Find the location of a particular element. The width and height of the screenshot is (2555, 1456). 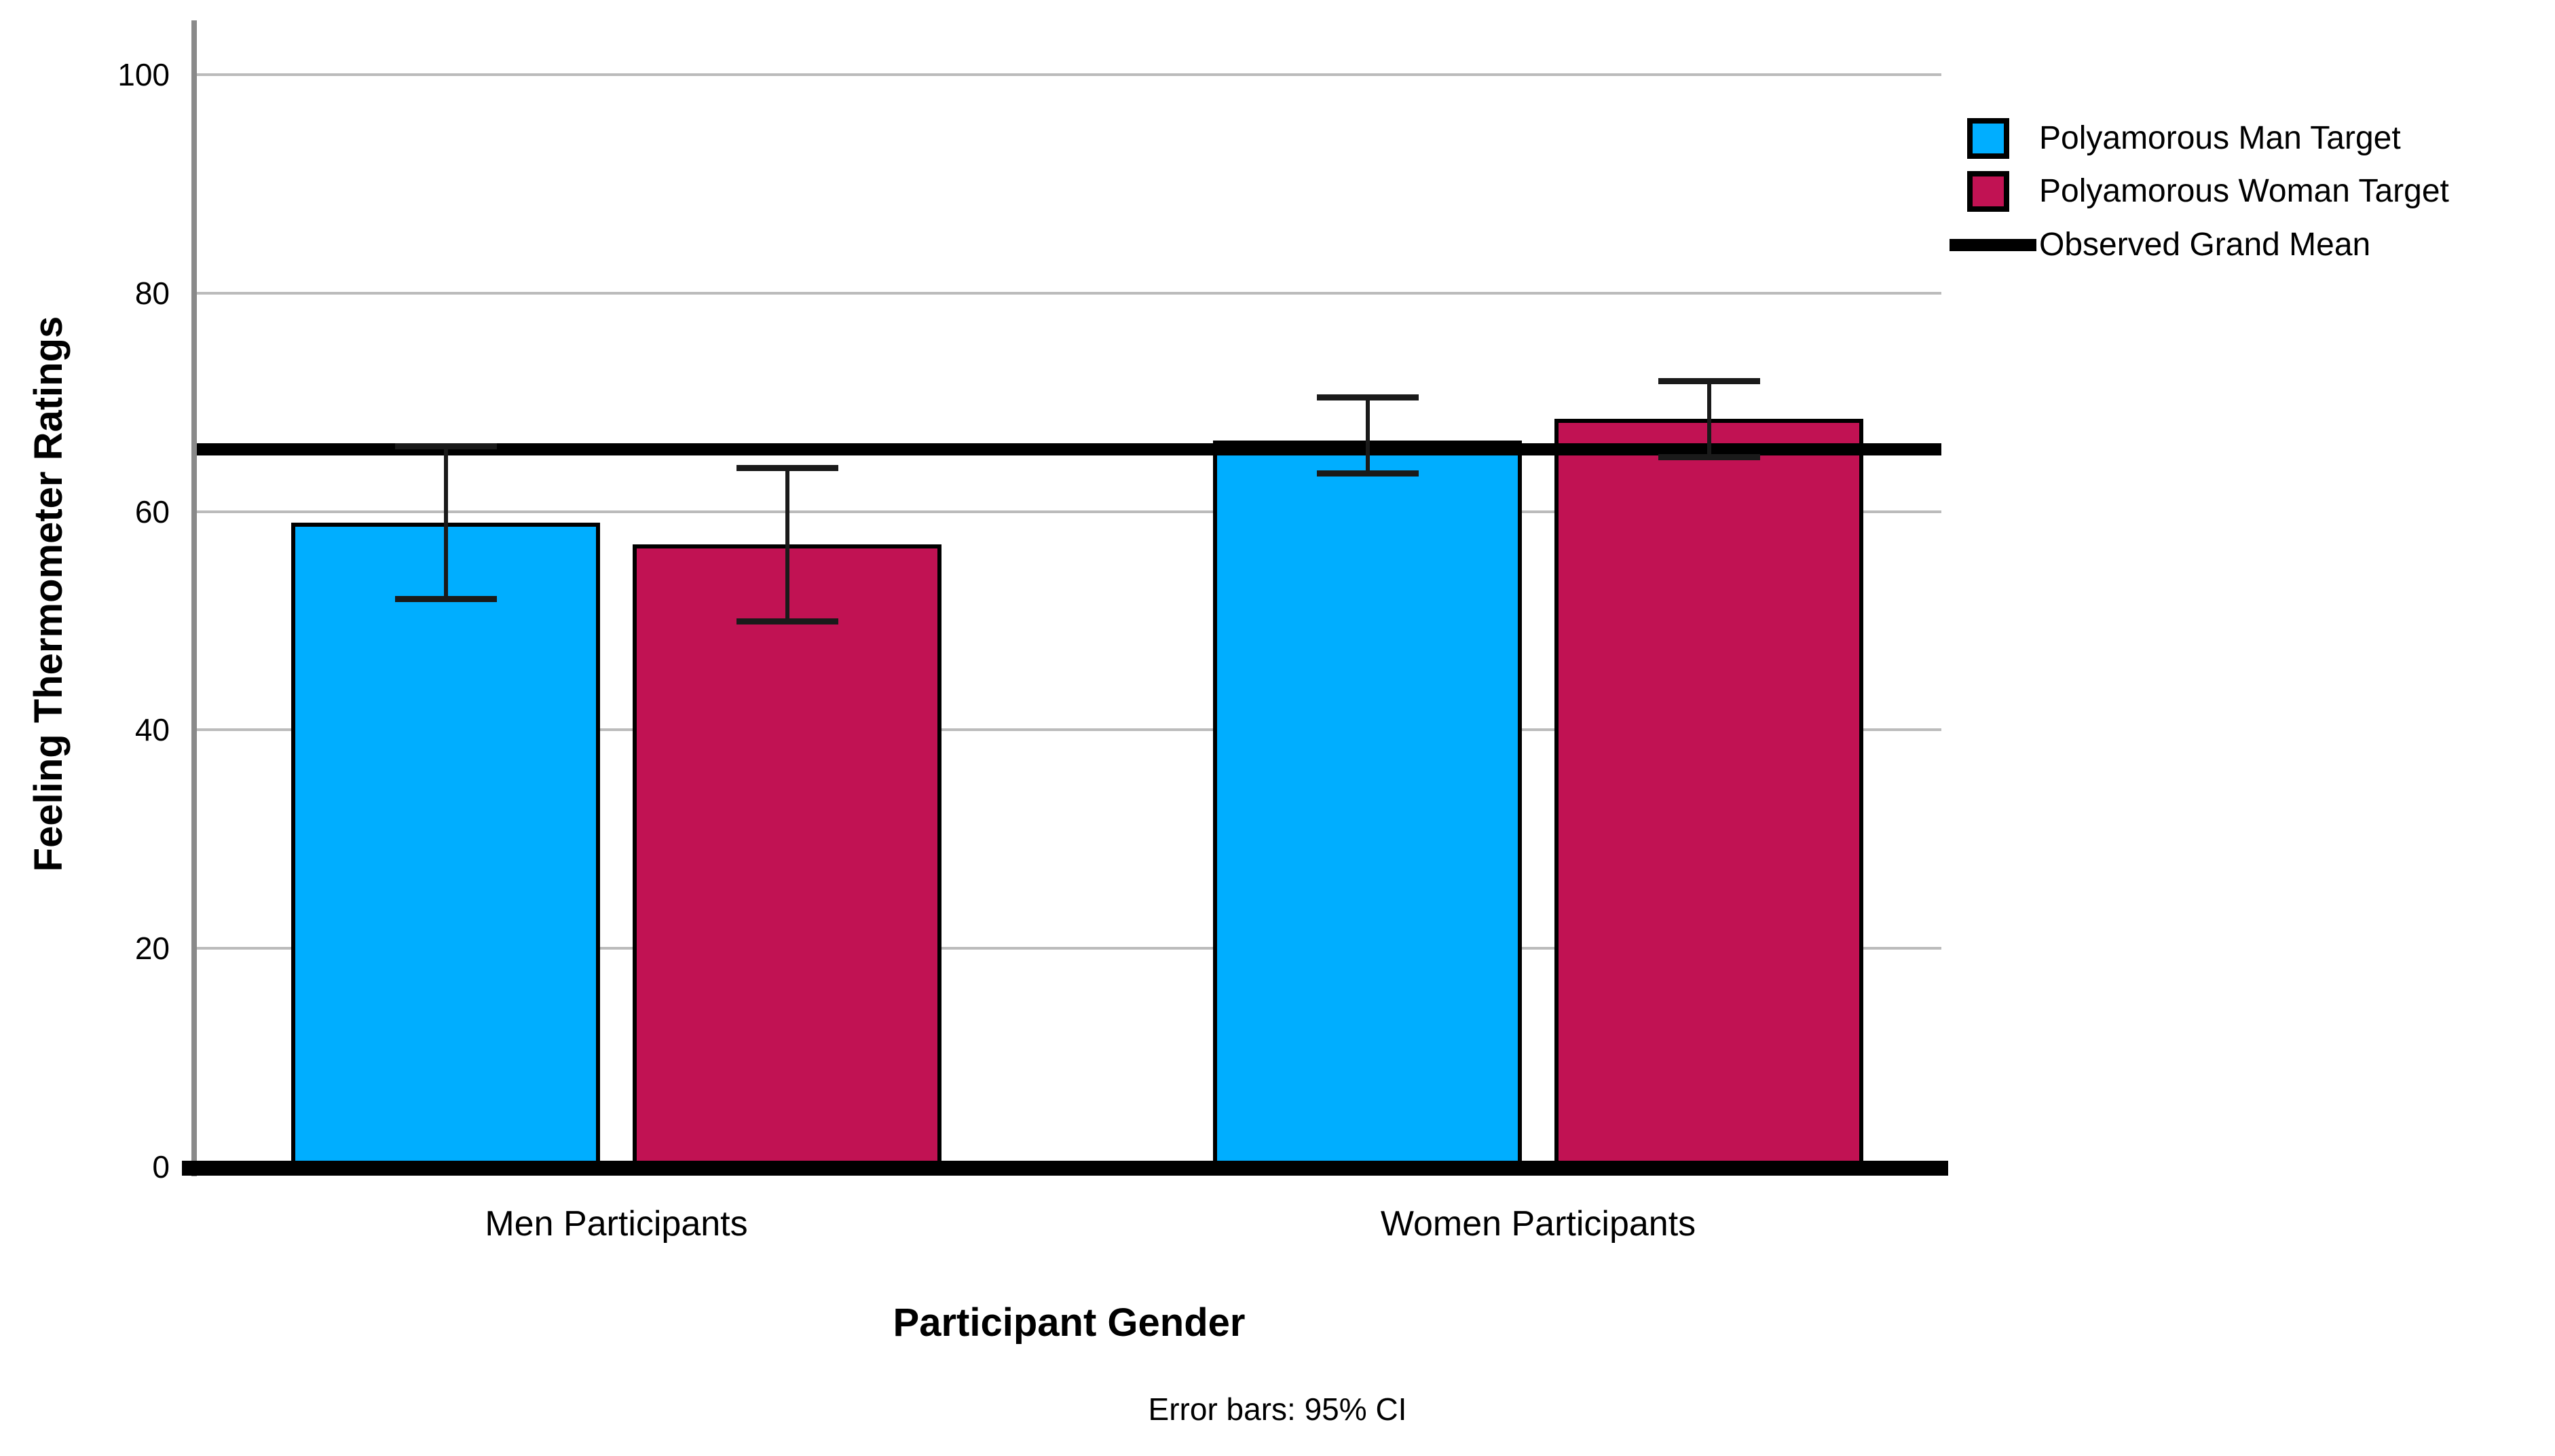

error-bar-cap-top-woman-target-women is located at coordinates (1709, 381).